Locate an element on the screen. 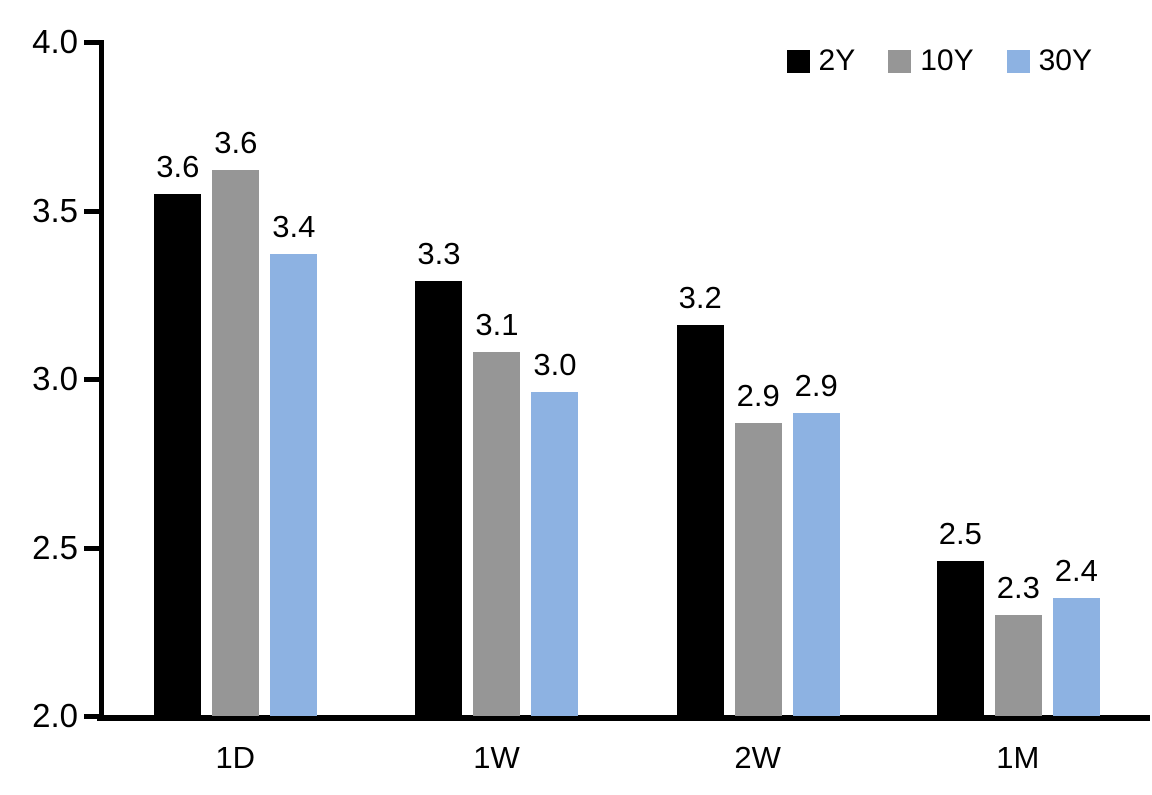 The width and height of the screenshot is (1152, 795). bar-value-label: 3.4 is located at coordinates (294, 226).